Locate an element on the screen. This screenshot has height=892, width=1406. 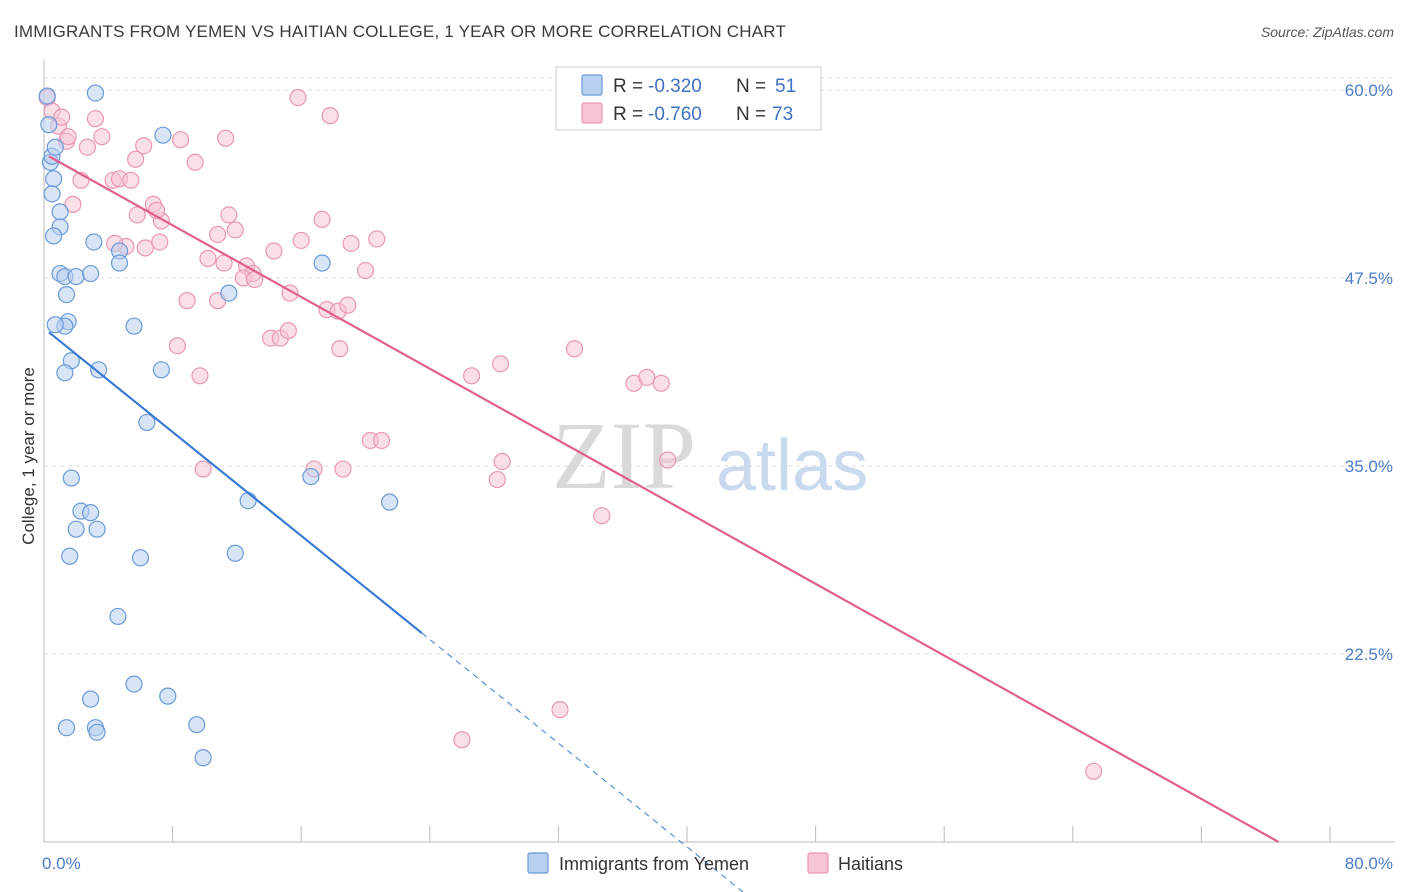
bottom-legend-swatch-haitians is located at coordinates (818, 863).